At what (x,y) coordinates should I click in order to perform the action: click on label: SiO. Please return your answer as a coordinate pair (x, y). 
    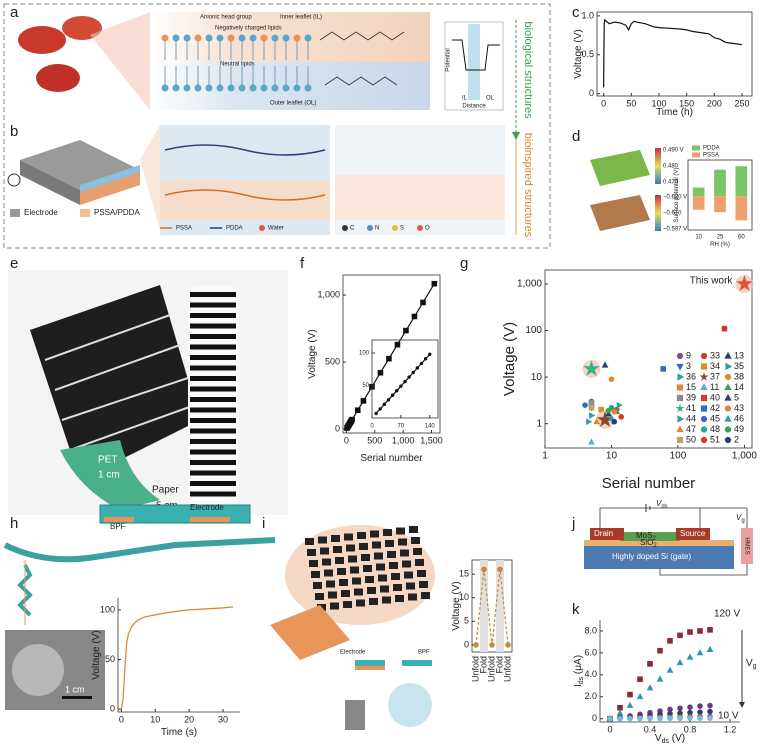
    Looking at the image, I should click on (646, 542).